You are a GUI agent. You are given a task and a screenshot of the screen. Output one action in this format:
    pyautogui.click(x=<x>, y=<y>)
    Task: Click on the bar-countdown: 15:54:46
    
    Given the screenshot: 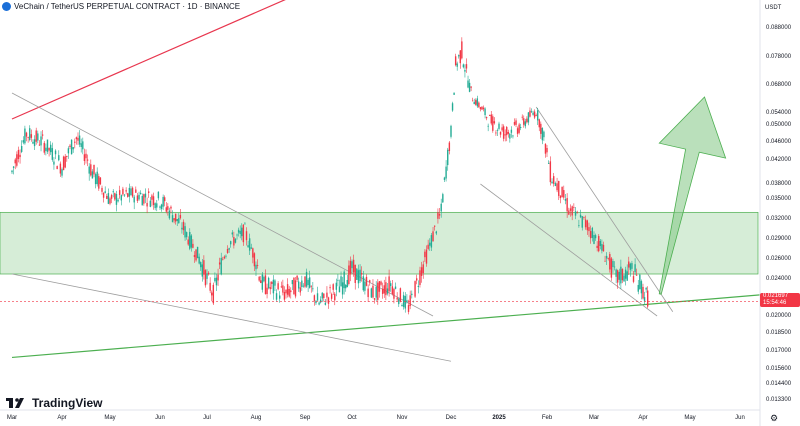 What is the action you would take?
    pyautogui.click(x=775, y=303)
    